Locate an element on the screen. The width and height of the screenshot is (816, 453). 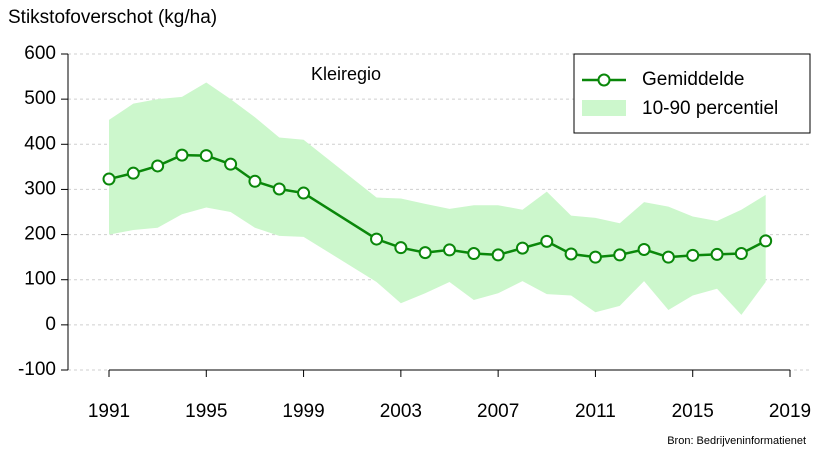
x-tick-label: 2011 is located at coordinates (595, 411).